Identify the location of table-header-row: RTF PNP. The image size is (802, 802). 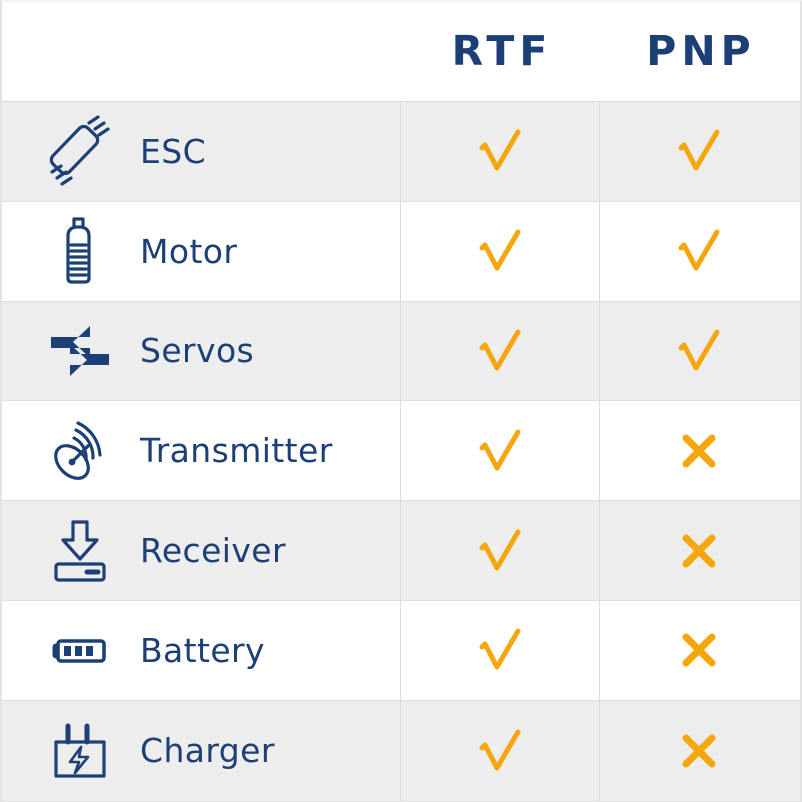
(401, 52).